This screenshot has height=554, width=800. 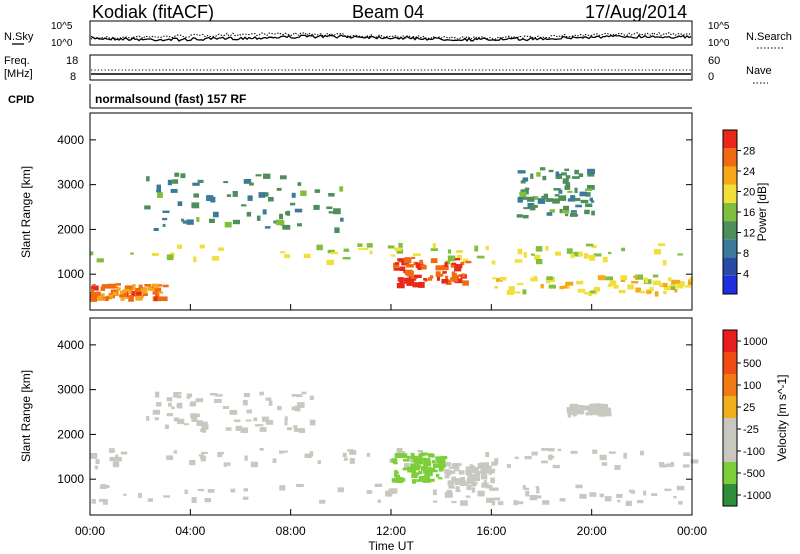 I want to click on colorbar-tick-label: 4, so click(x=746, y=275).